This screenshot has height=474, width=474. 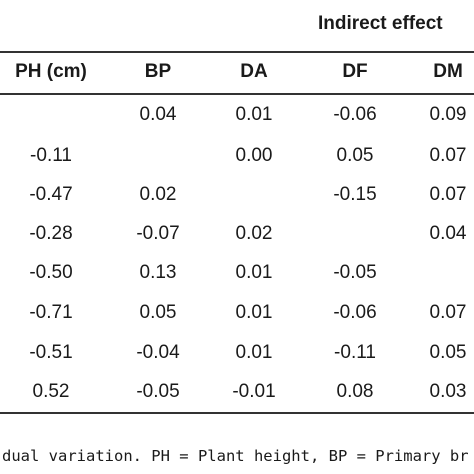 I want to click on cell-dm, so click(x=441, y=273).